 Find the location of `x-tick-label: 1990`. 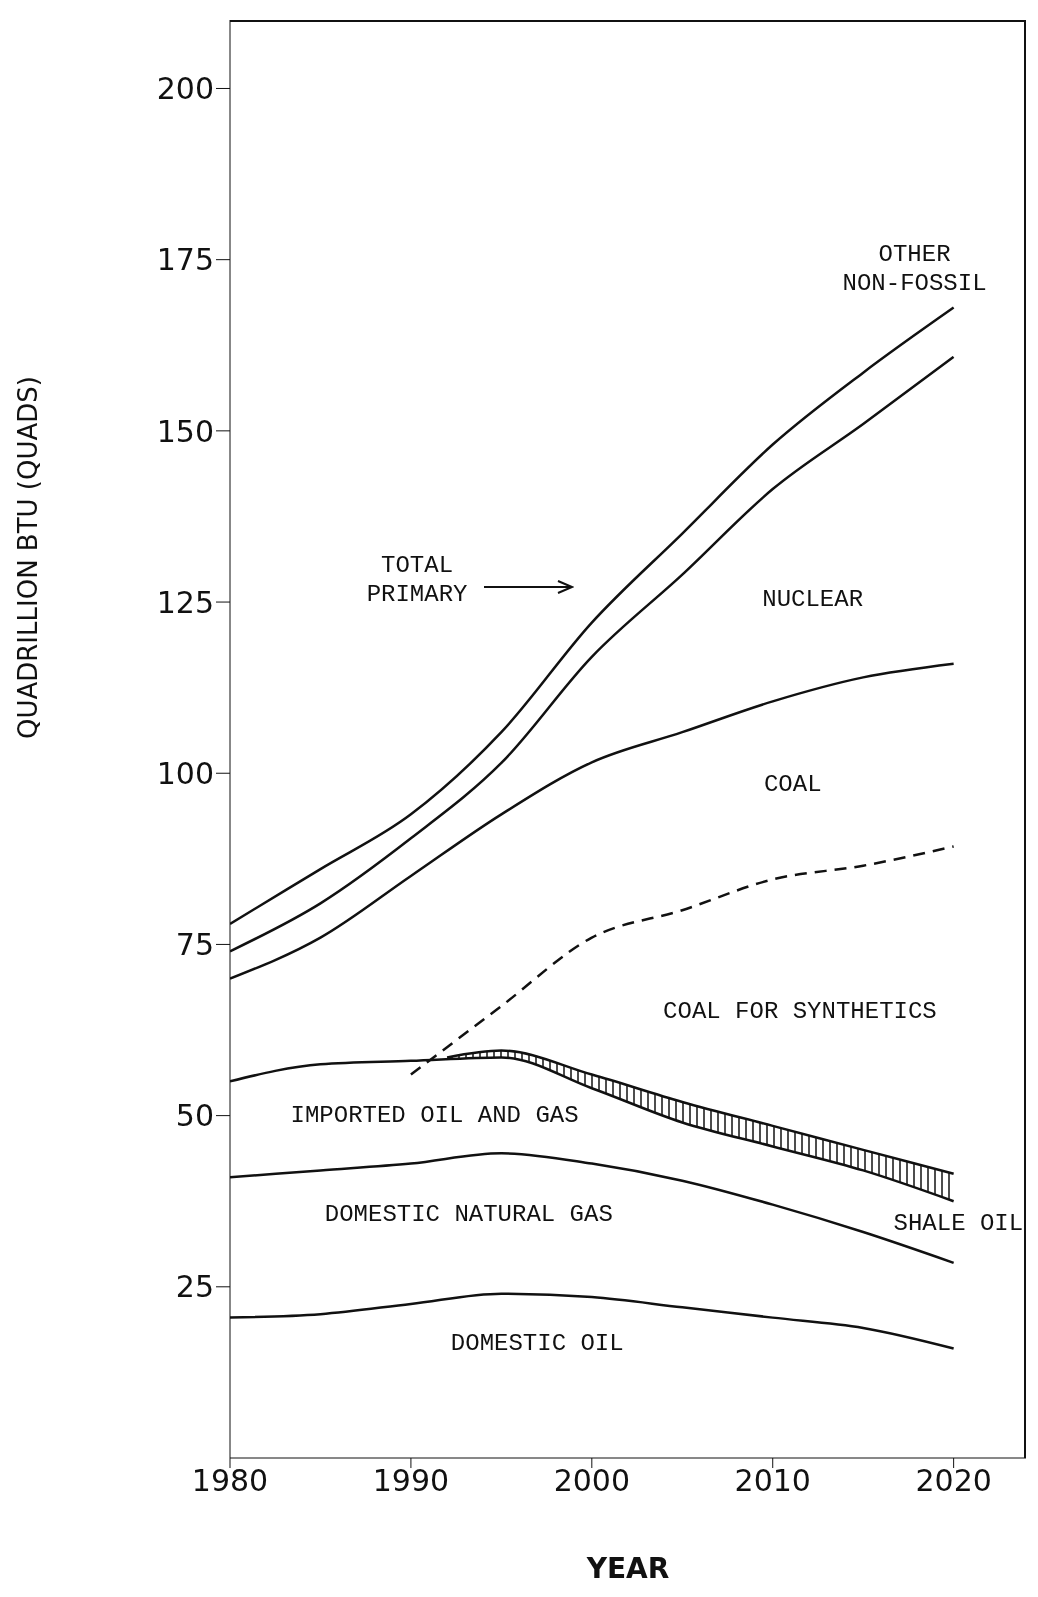

x-tick-label: 1990 is located at coordinates (411, 1481).